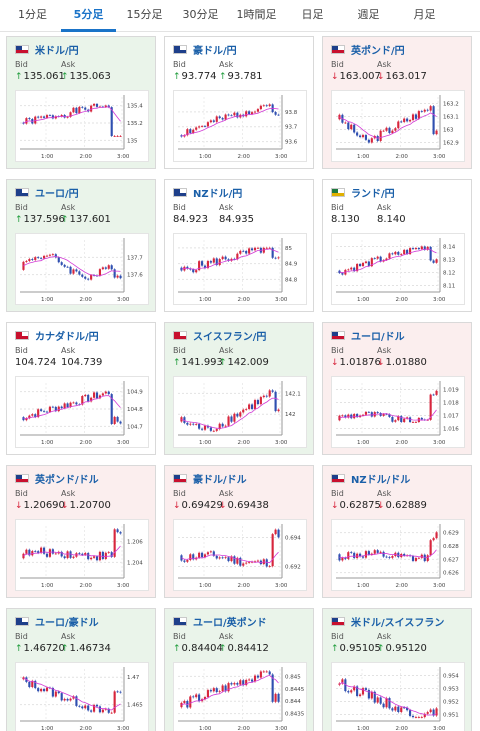 This screenshot has width=480, height=731. I want to click on y-tick-label: 0.8435, so click(295, 715).